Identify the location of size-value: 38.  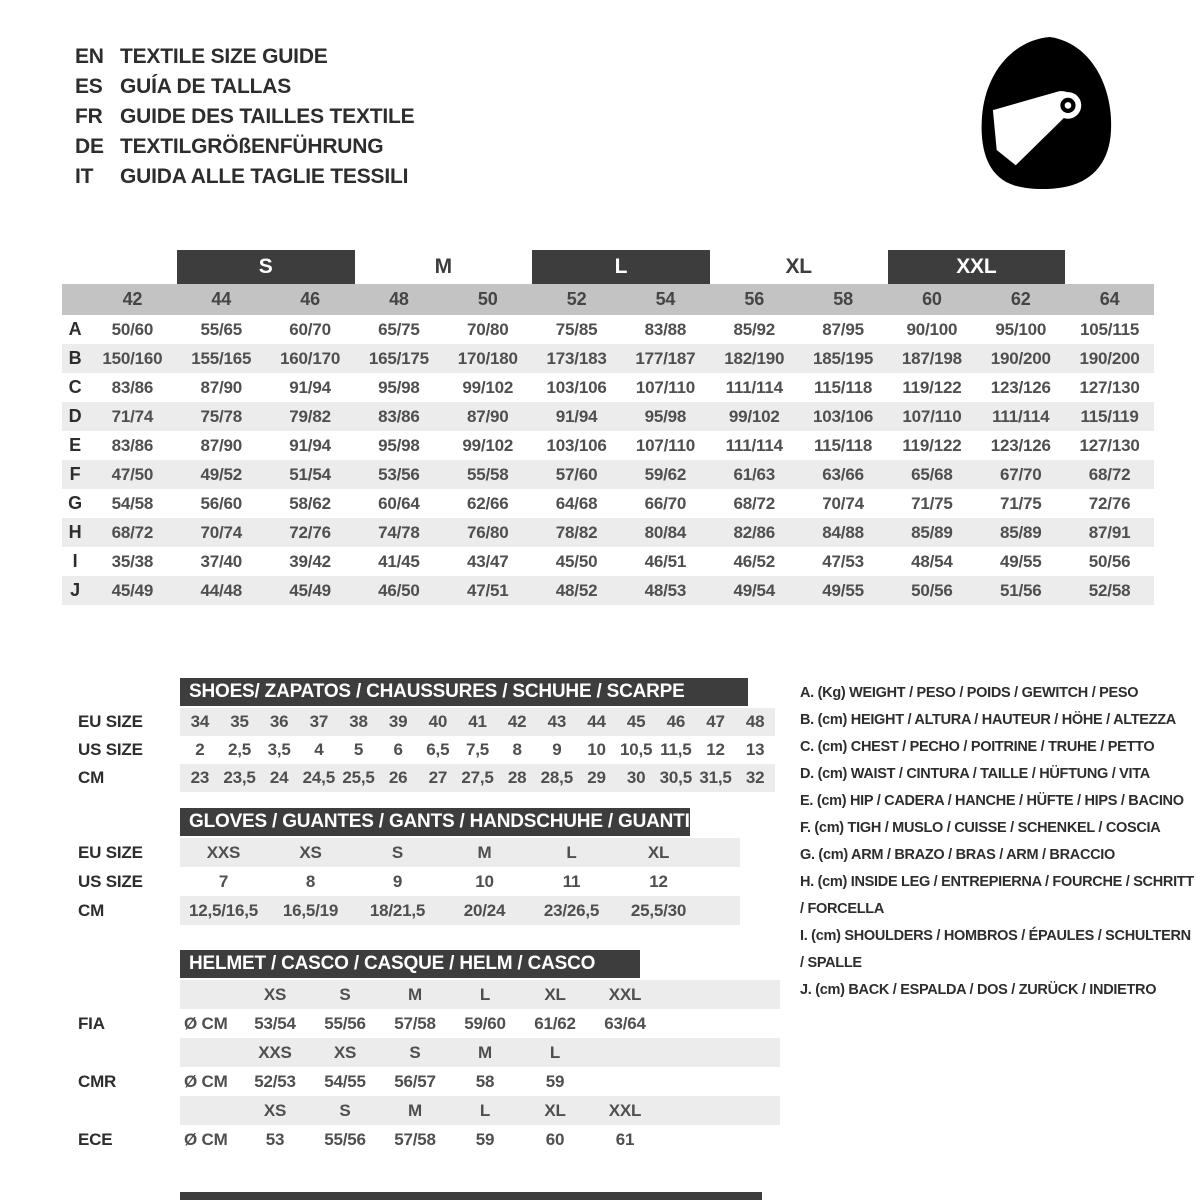
(358, 721).